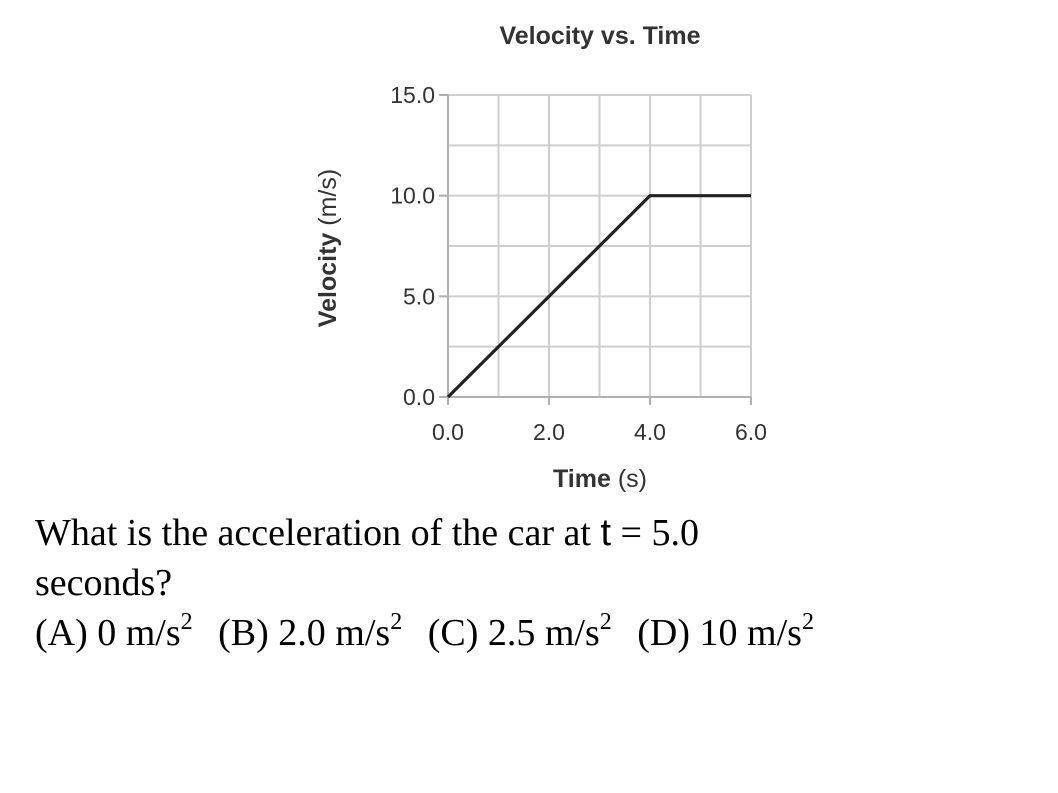 Image resolution: width=1058 pixels, height=793 pixels. What do you see at coordinates (650, 432) in the screenshot?
I see `x-tick-label: 4.0` at bounding box center [650, 432].